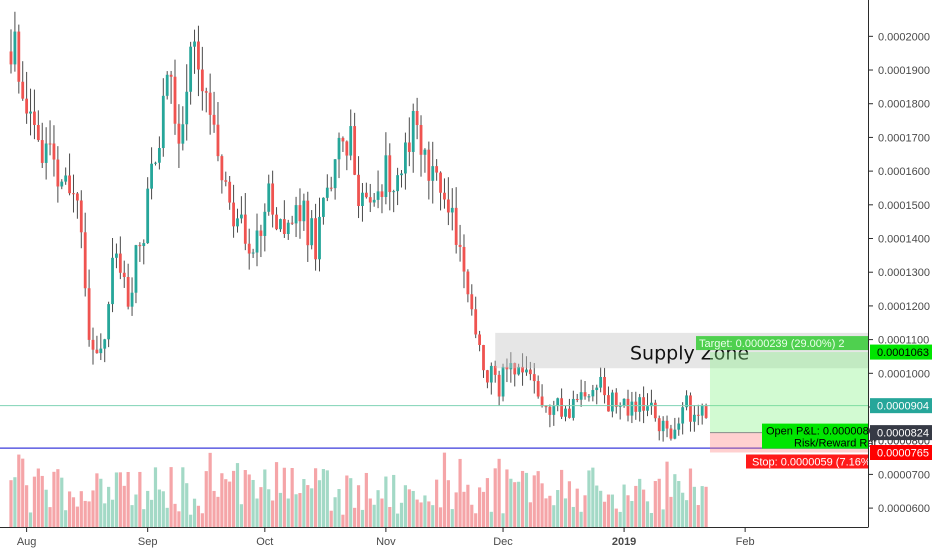 This screenshot has width=932, height=550. What do you see at coordinates (503, 542) in the screenshot?
I see `time-tick-label: Dec` at bounding box center [503, 542].